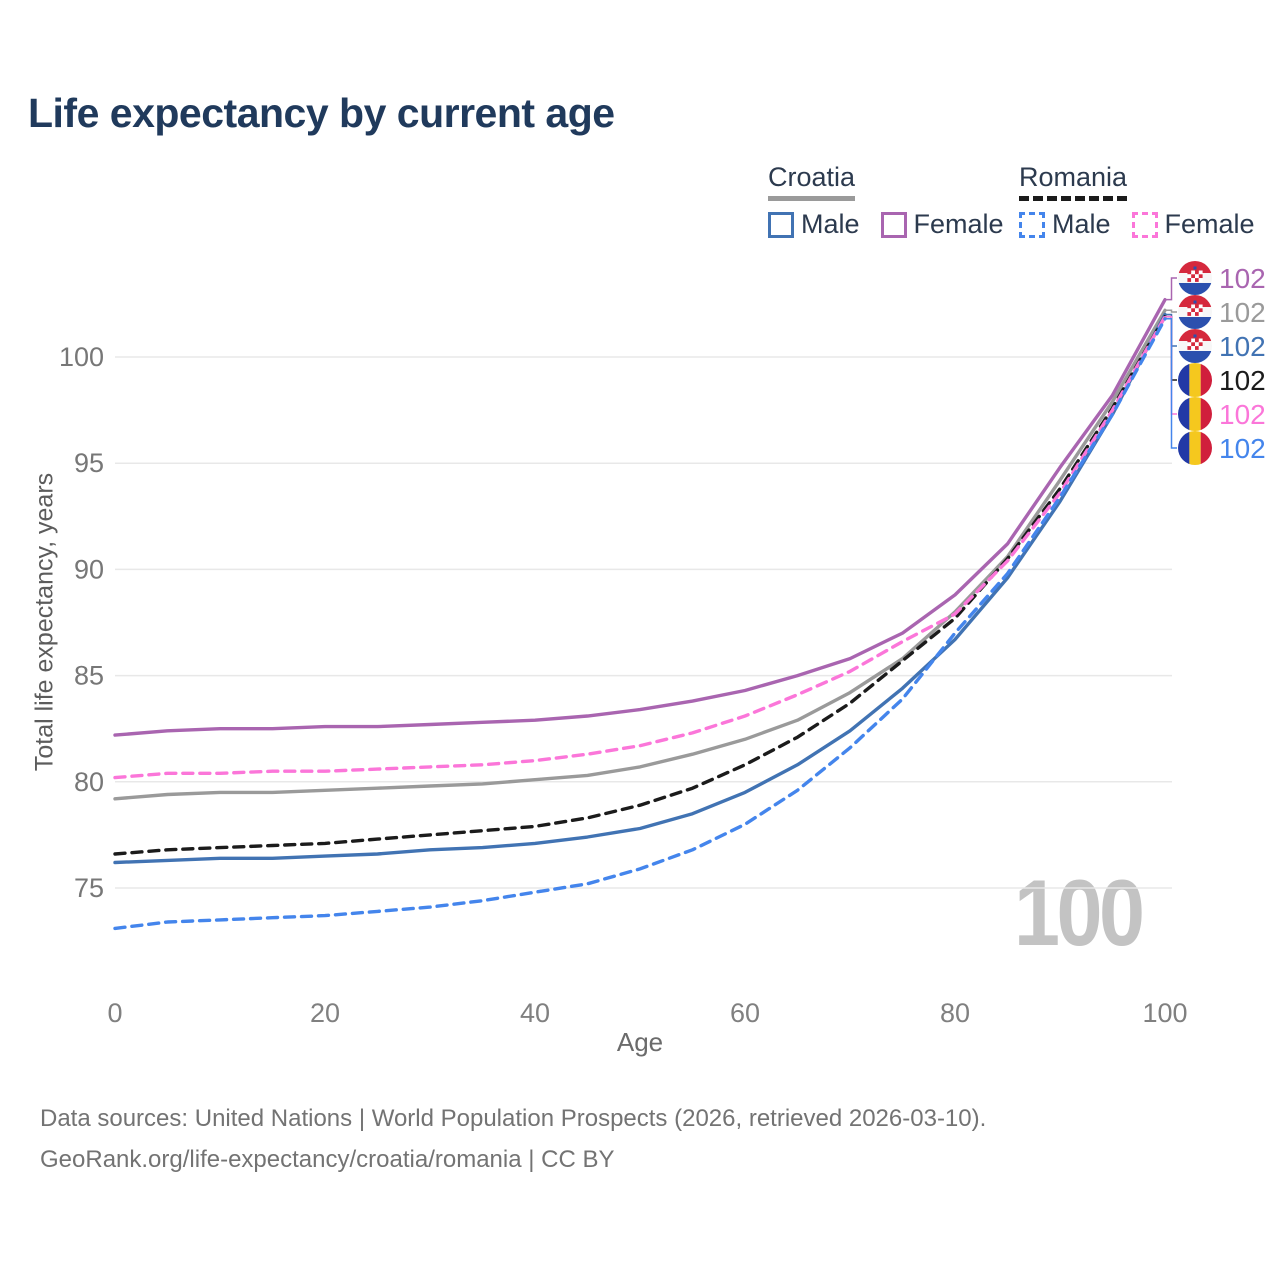 The height and width of the screenshot is (1280, 1280). What do you see at coordinates (745, 1013) in the screenshot?
I see `x-tick-label: 60` at bounding box center [745, 1013].